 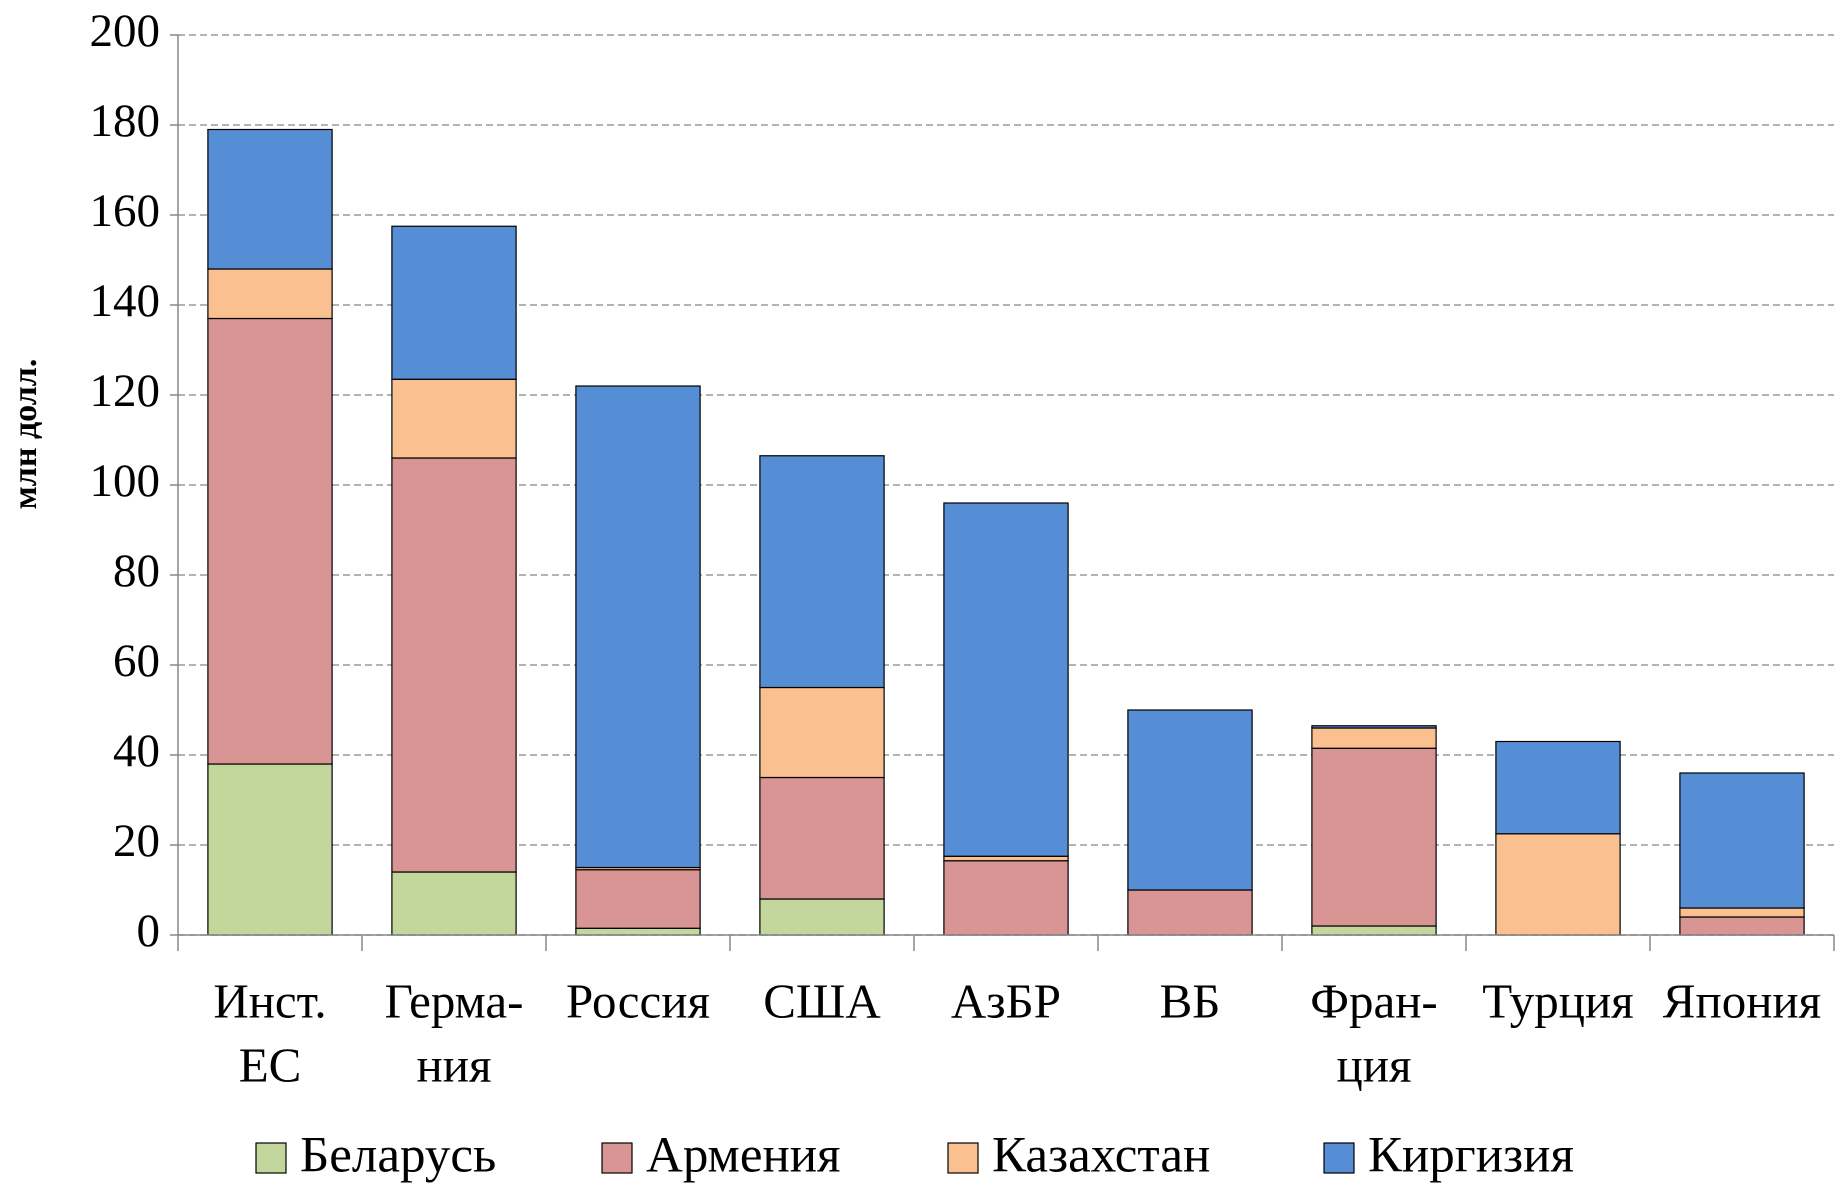 I want to click on y-tick-label: 200, so click(x=125, y=31).